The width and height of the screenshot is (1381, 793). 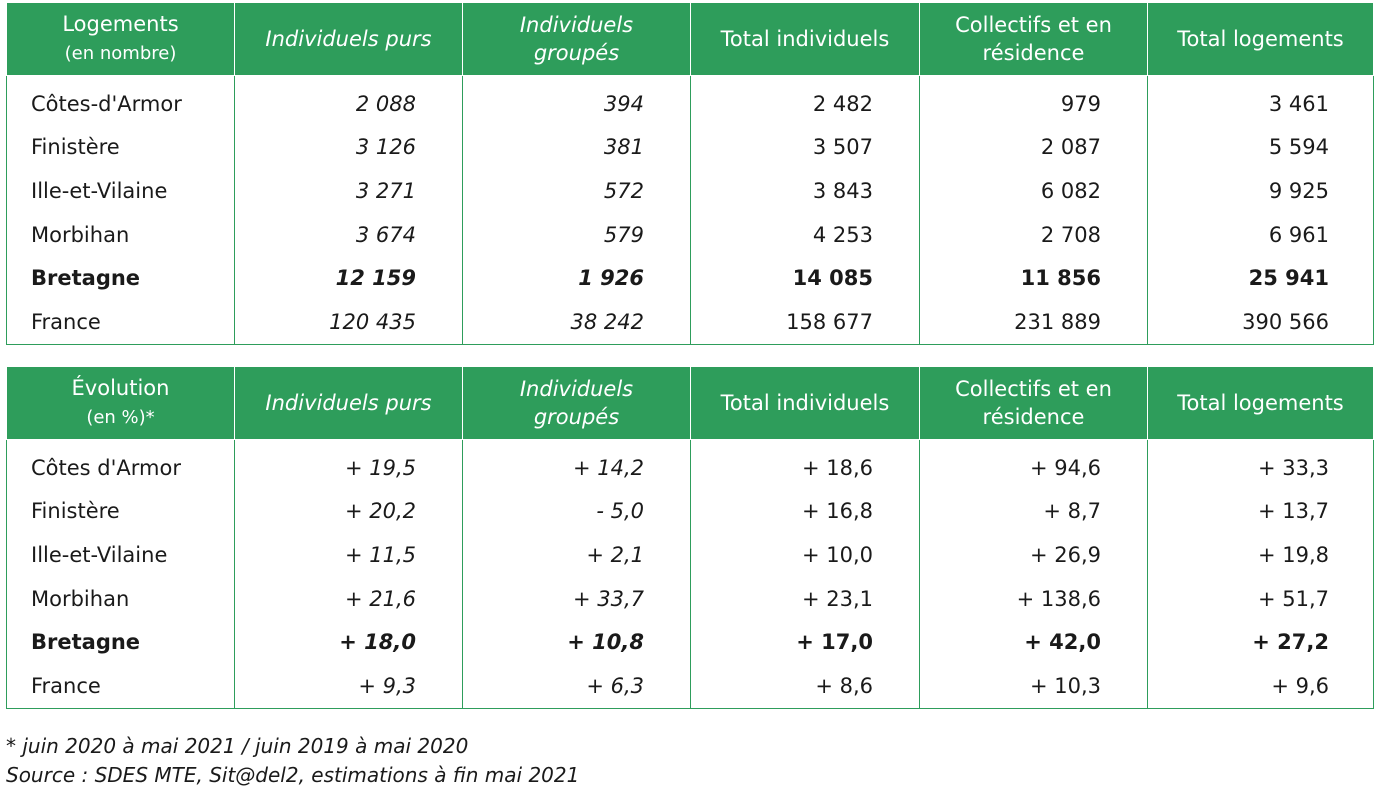 I want to click on table-cell: + 26,9, so click(x=1033, y=555).